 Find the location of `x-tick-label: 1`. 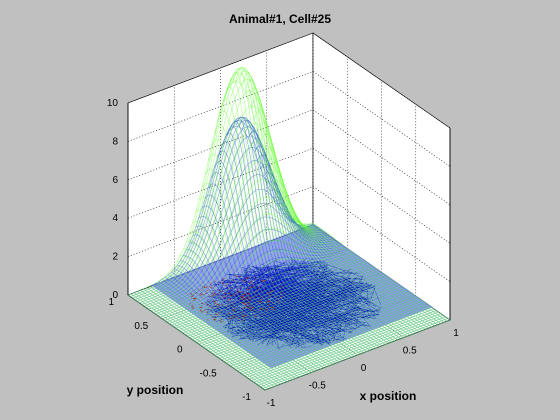

x-tick-label: 1 is located at coordinates (456, 333).